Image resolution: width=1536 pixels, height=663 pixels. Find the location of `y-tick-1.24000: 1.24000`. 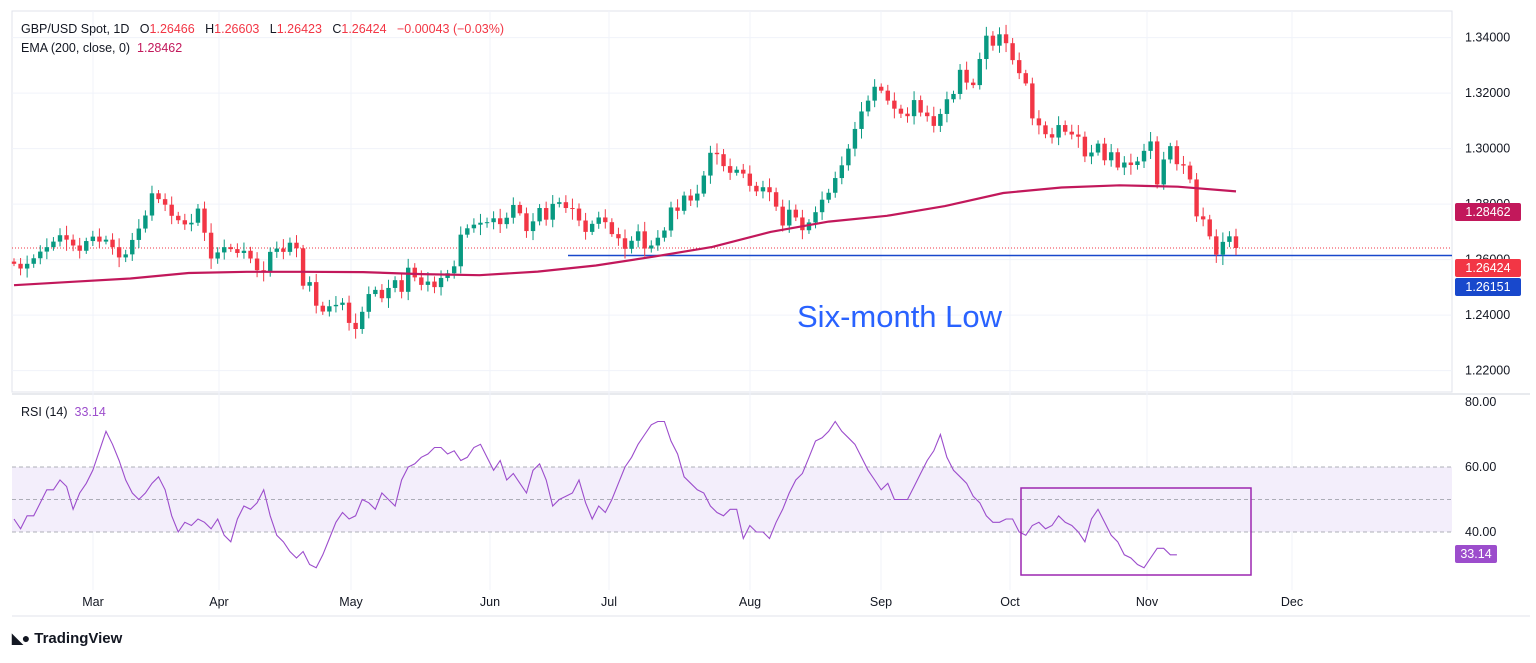

y-tick-1.24000: 1.24000 is located at coordinates (1487, 315).